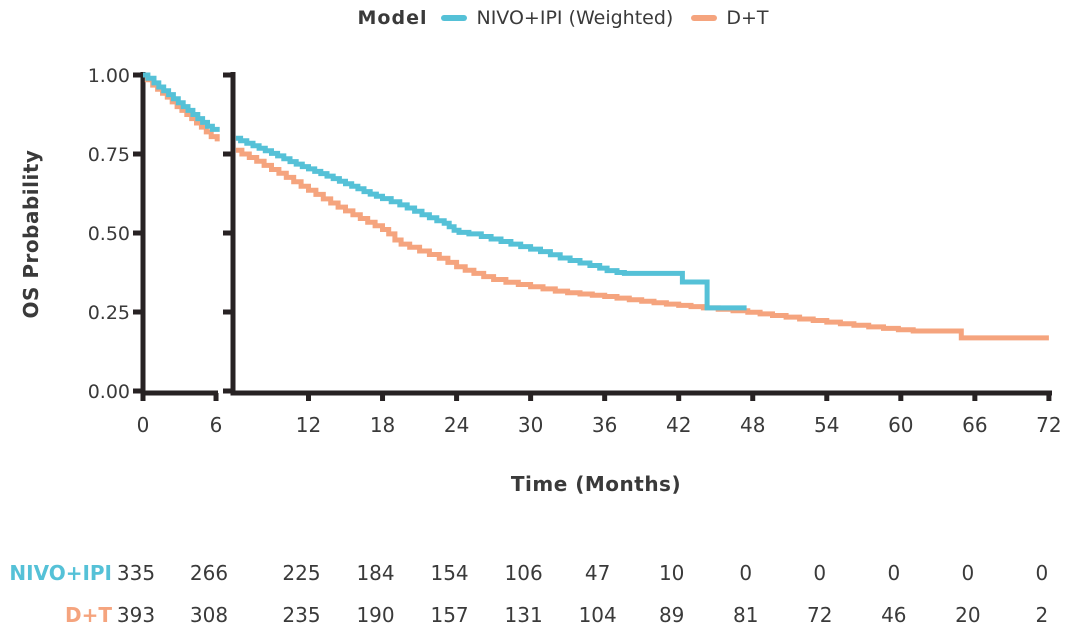  I want to click on y-tick-label: 0.75, so click(109, 155).